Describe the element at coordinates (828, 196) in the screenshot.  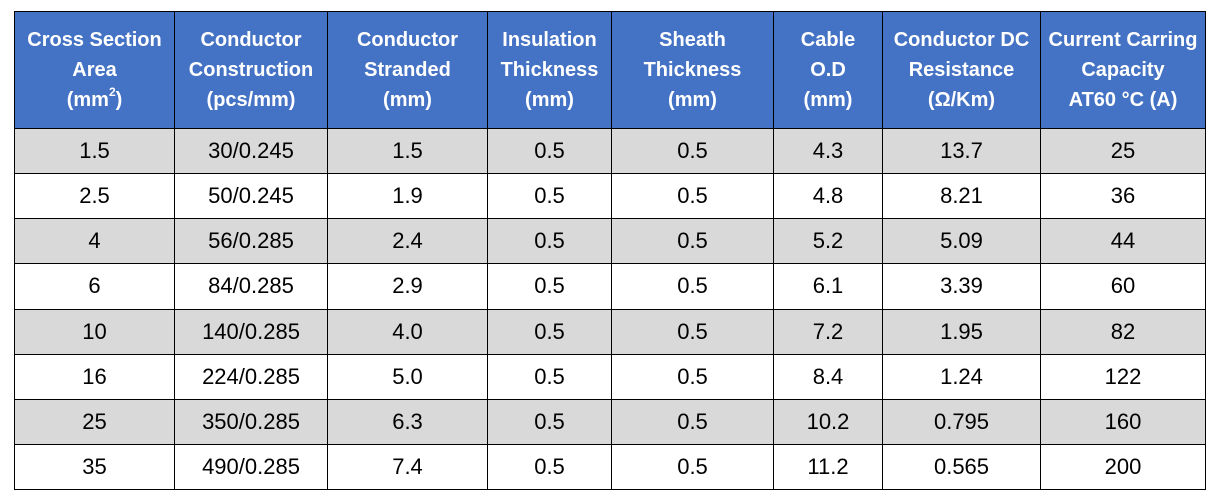
I see `cell-cable-od: 4.8` at that location.